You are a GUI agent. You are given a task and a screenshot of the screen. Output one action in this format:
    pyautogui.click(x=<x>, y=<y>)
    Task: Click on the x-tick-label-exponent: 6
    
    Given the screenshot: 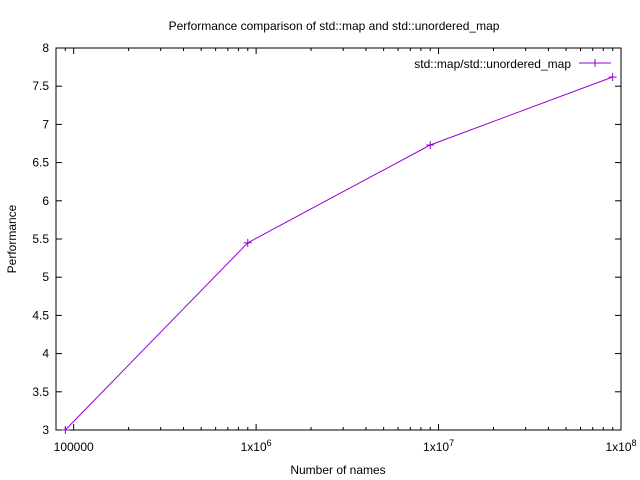 What is the action you would take?
    pyautogui.click(x=269, y=443)
    